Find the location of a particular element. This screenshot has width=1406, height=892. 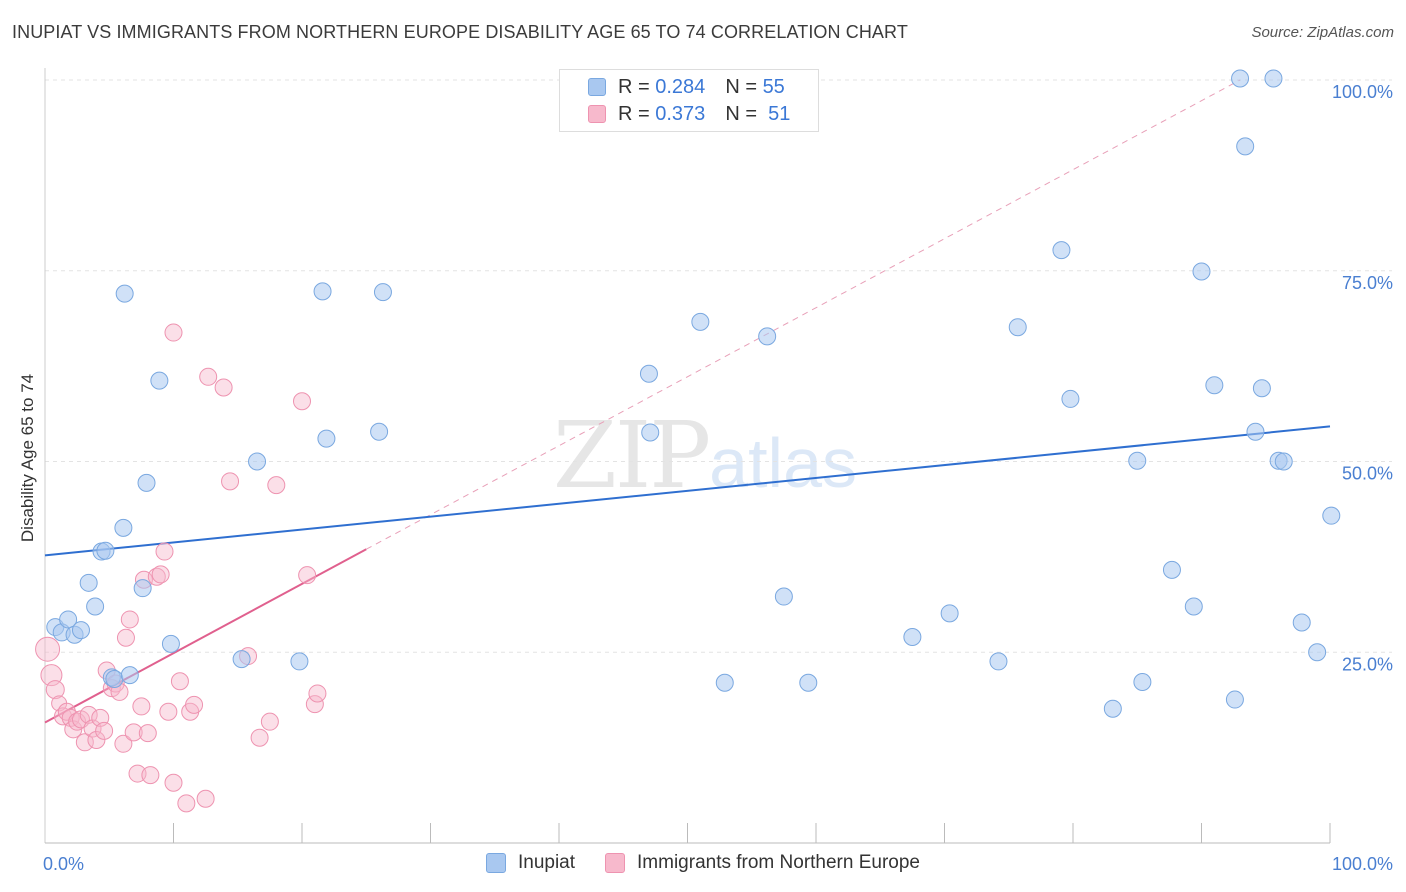

y-tick-label: 25.0% is located at coordinates (1367, 664).